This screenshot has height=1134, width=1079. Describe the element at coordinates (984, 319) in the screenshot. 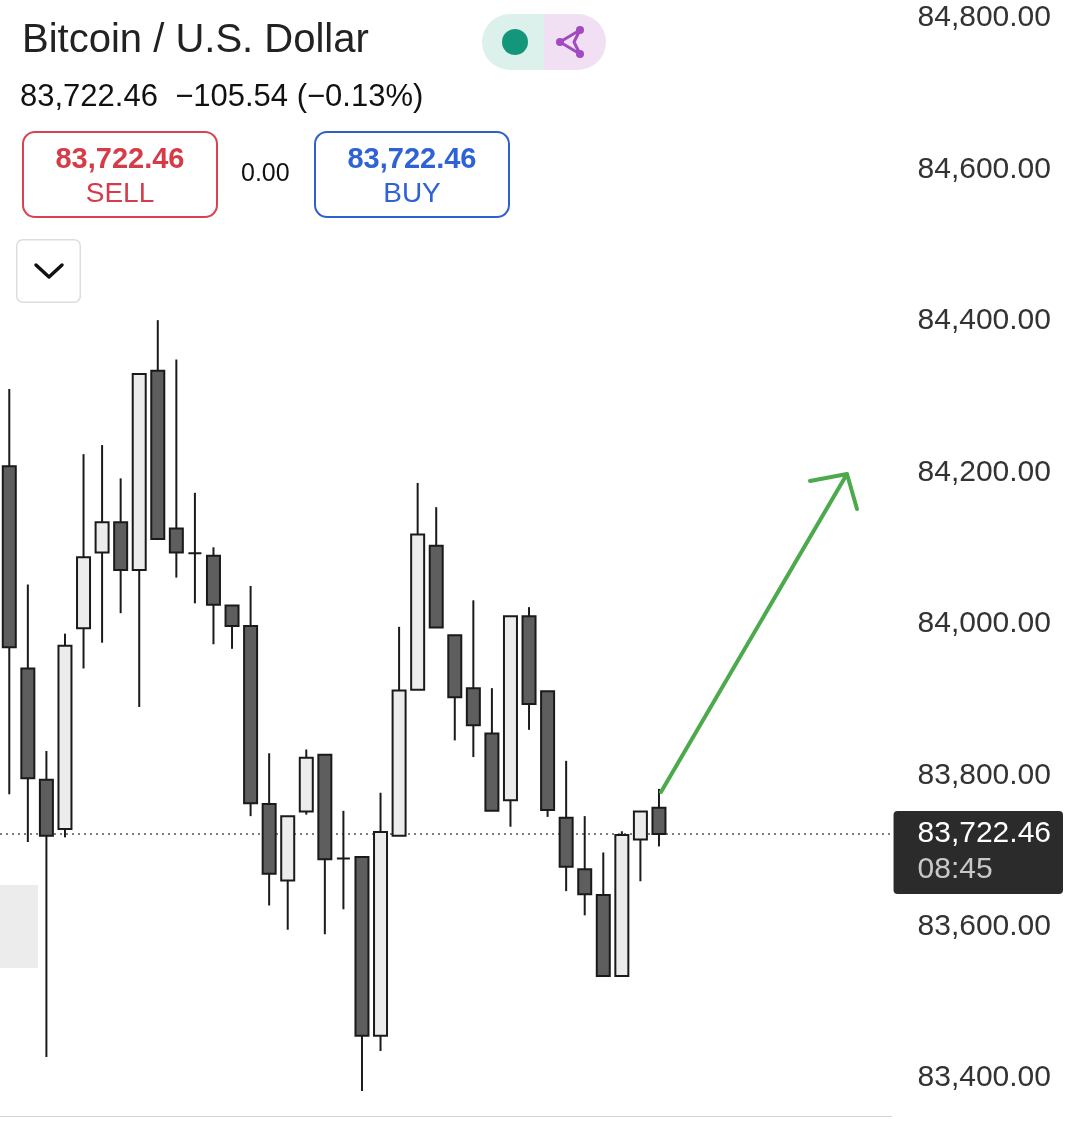

I see `y-tick-label: 84,400.00` at that location.